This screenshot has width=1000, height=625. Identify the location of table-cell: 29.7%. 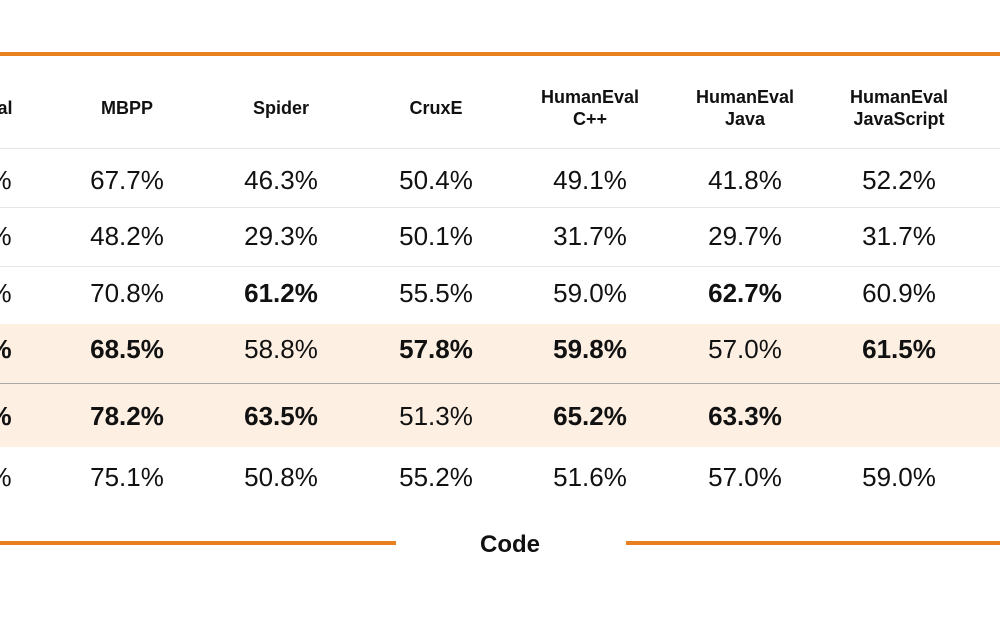
(745, 236).